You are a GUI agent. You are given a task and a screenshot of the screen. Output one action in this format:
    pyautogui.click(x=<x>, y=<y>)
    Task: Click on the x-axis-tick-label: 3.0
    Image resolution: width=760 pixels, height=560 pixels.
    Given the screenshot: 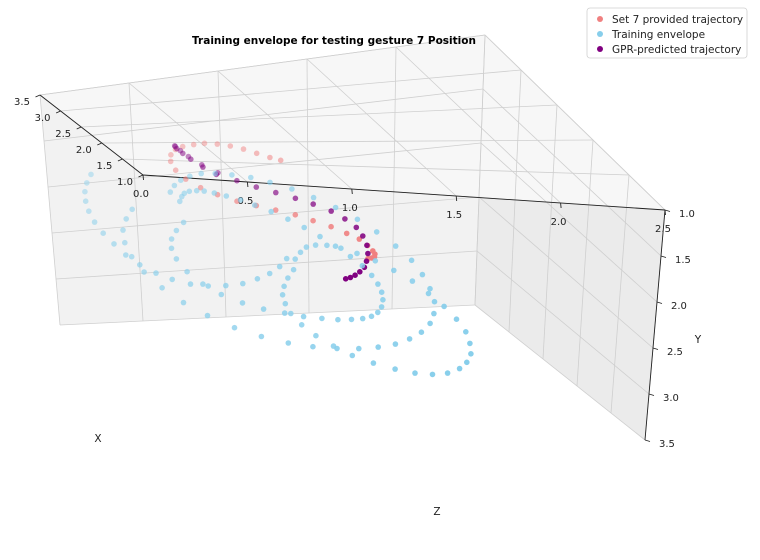 What is the action you would take?
    pyautogui.click(x=43, y=118)
    